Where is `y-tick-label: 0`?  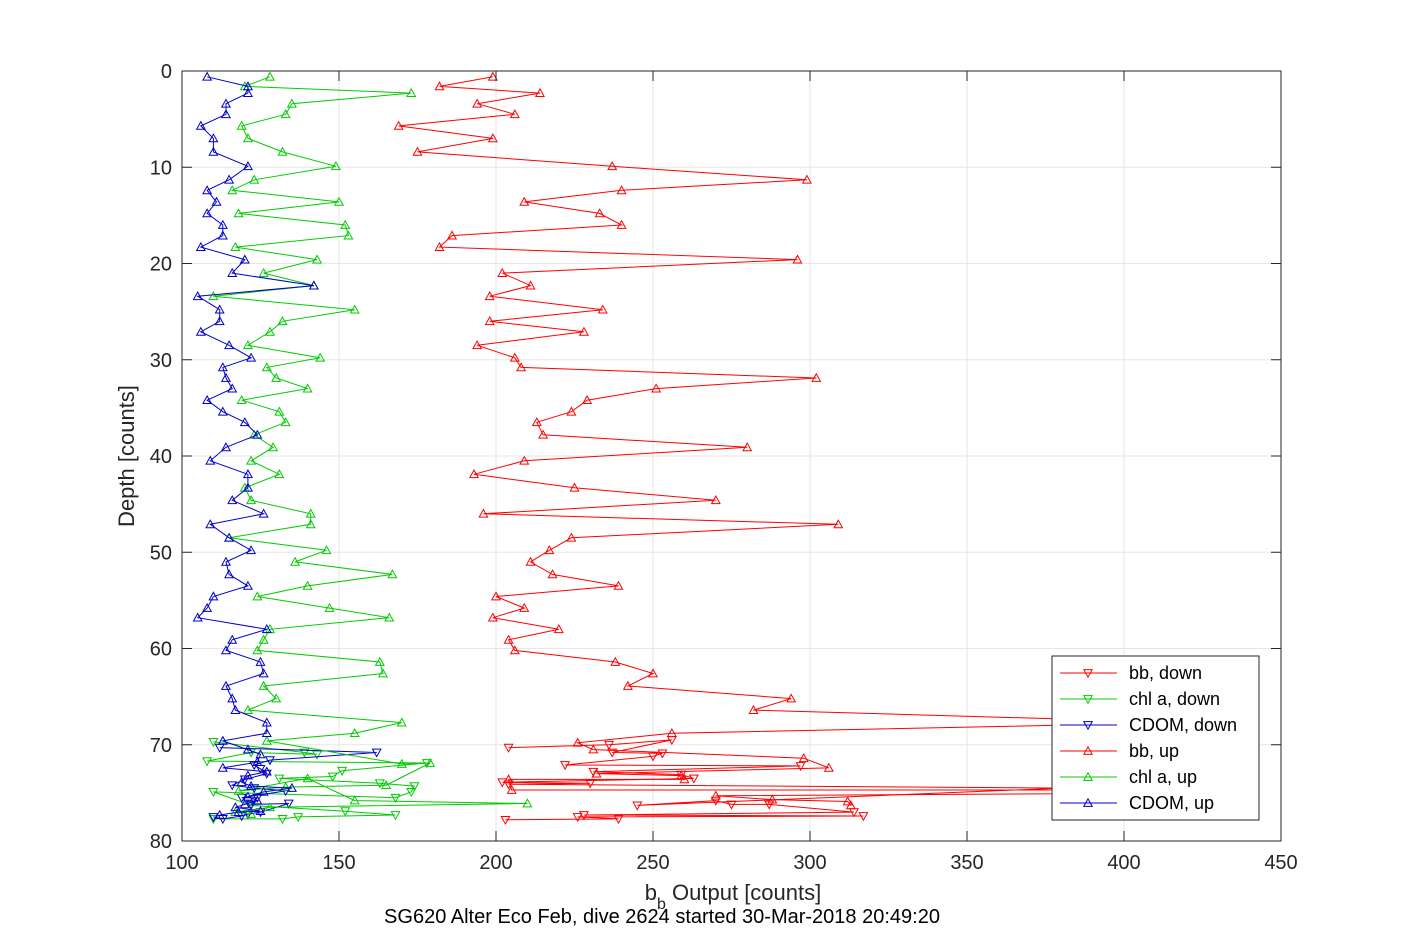
y-tick-label: 0 is located at coordinates (166, 72).